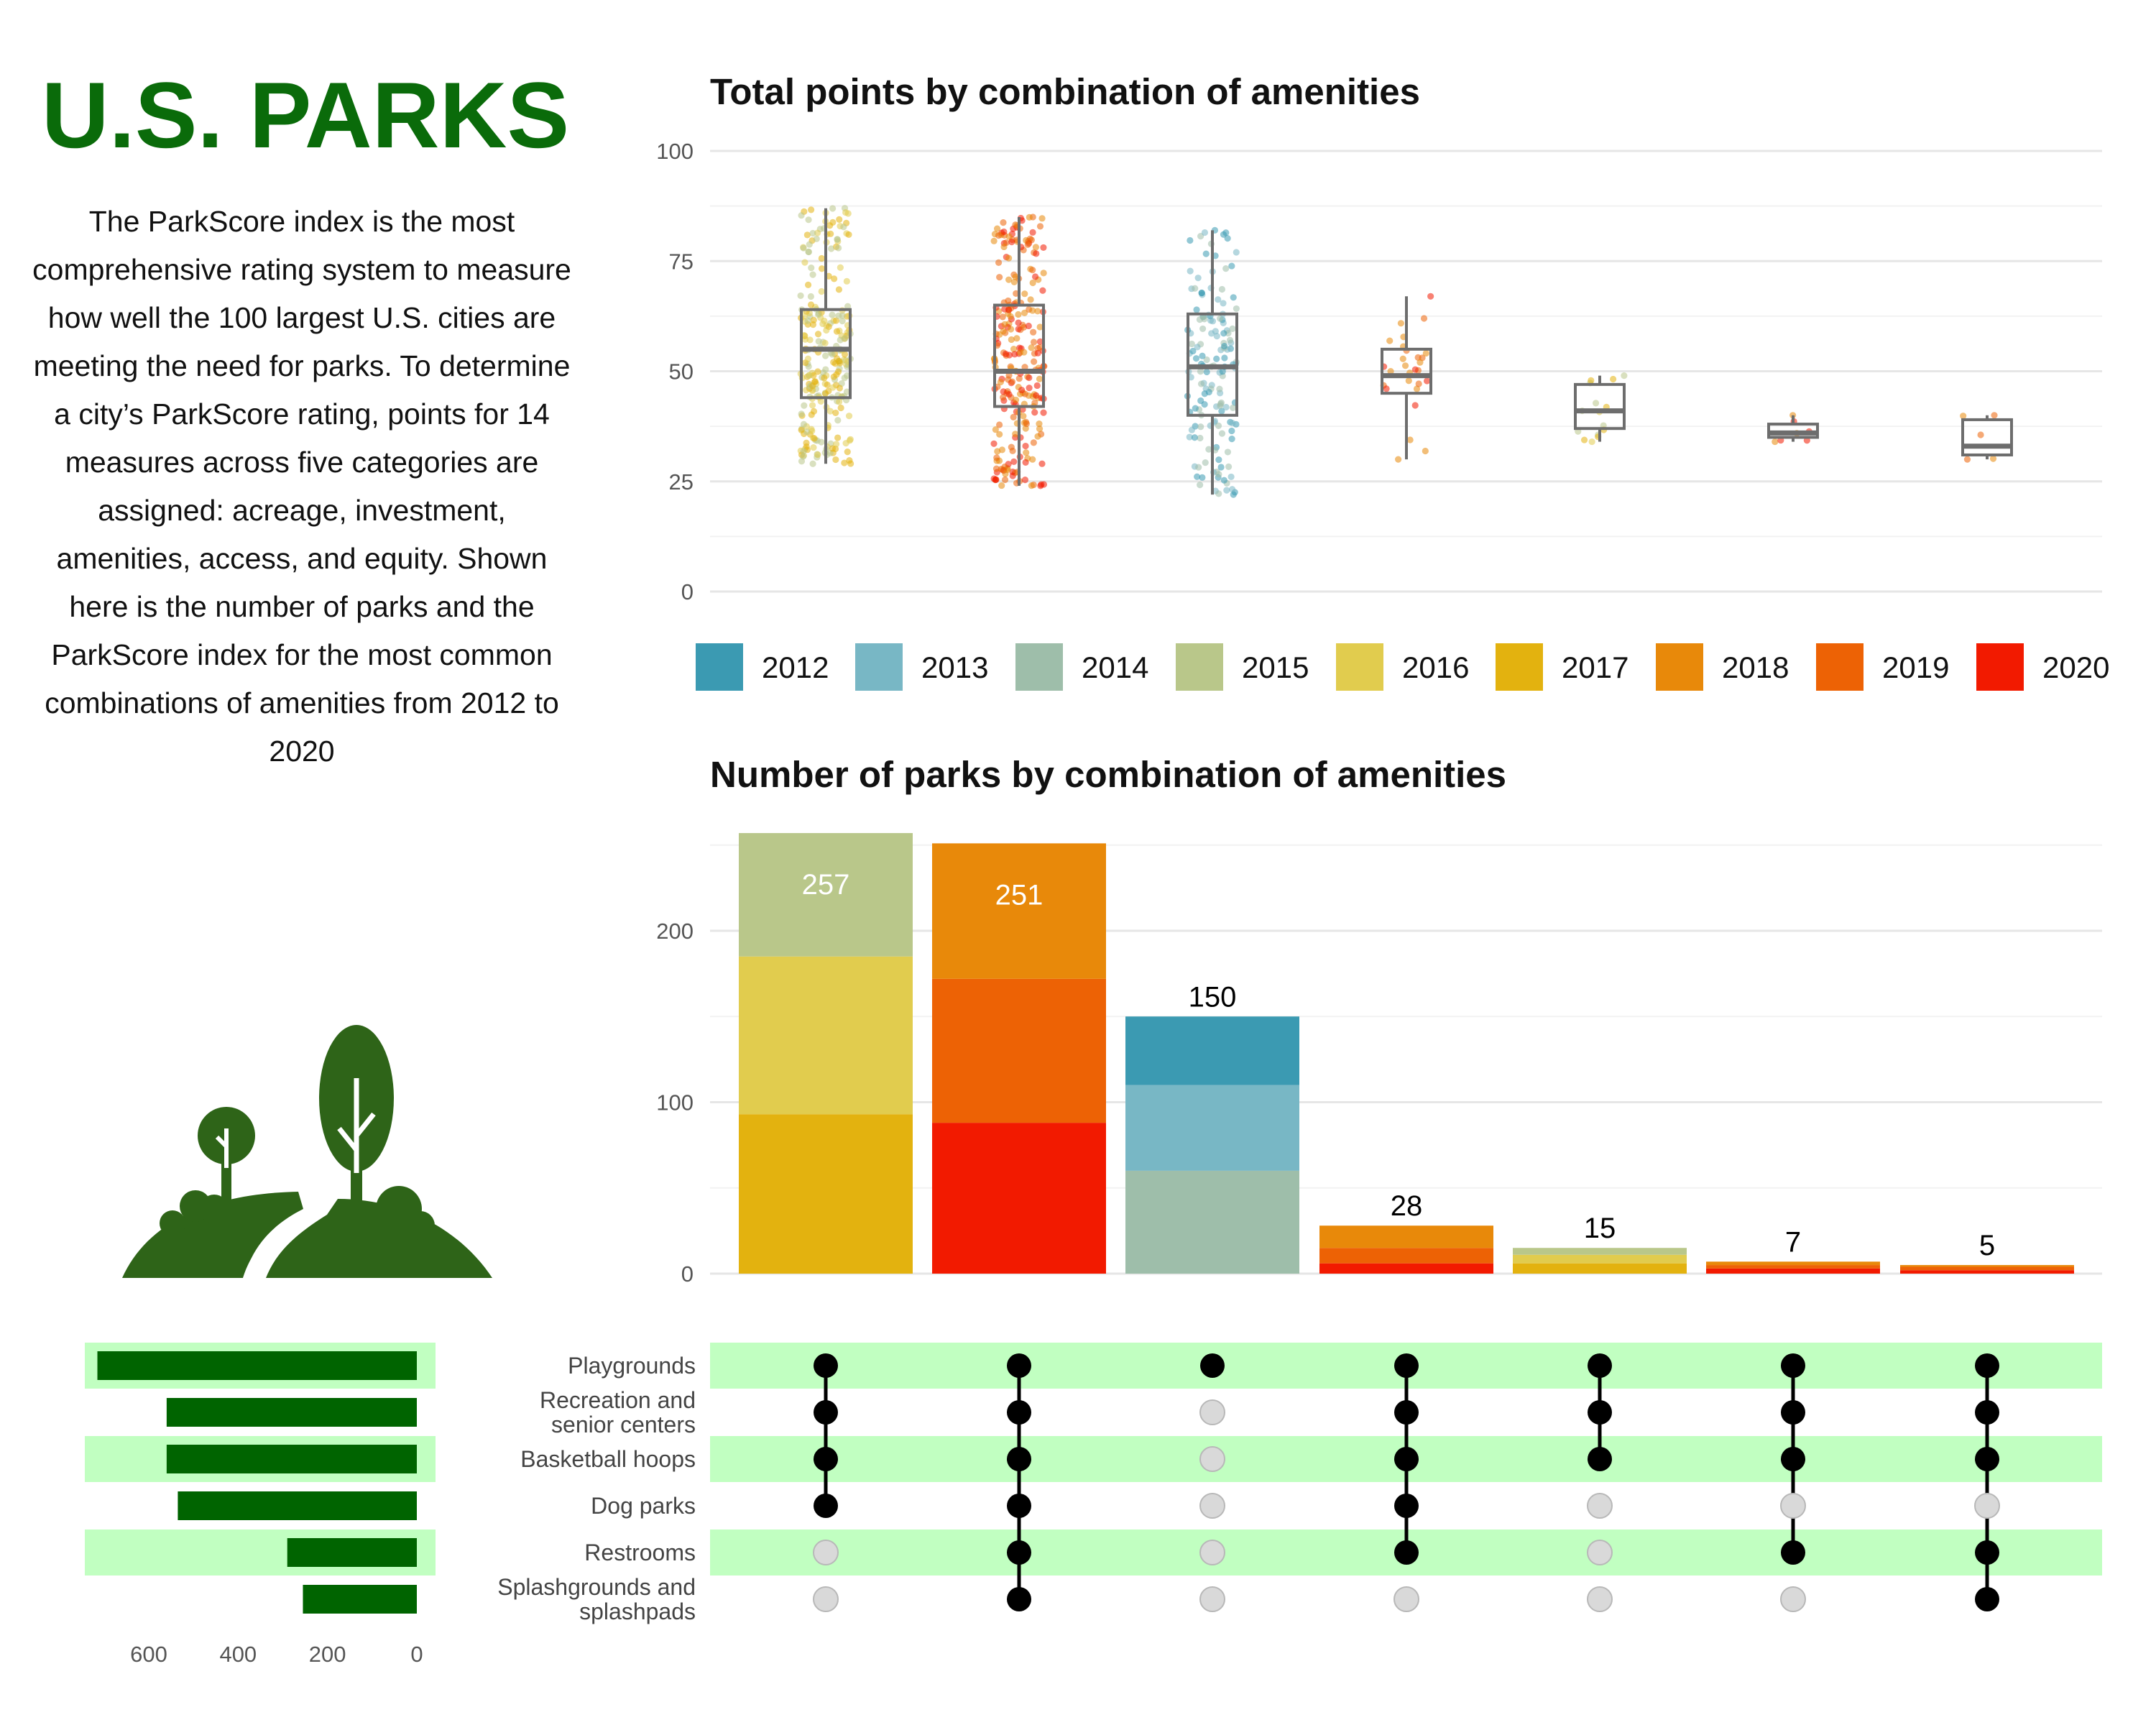 Image resolution: width=2156 pixels, height=1725 pixels. What do you see at coordinates (417, 1654) in the screenshot?
I see `x-tick-label: 0` at bounding box center [417, 1654].